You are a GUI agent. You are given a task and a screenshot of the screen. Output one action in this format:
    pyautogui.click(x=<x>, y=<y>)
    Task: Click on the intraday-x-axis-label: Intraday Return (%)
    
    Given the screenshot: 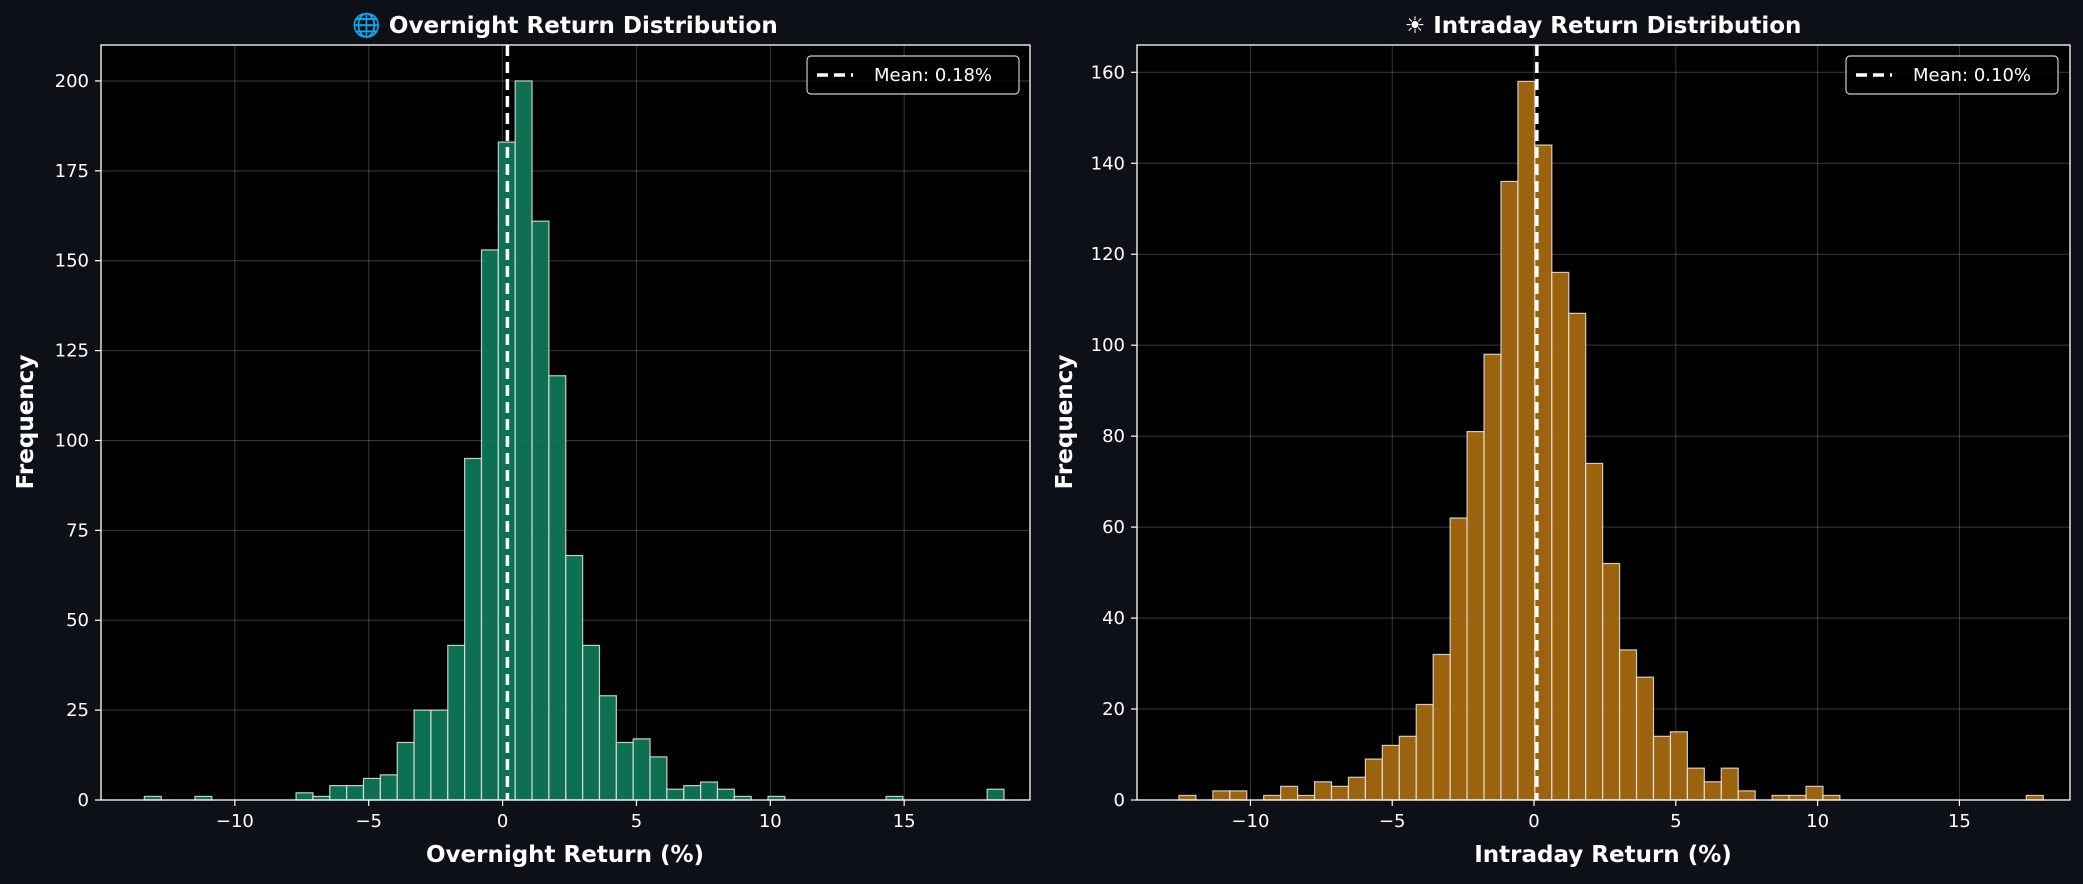 What is the action you would take?
    pyautogui.click(x=1603, y=855)
    